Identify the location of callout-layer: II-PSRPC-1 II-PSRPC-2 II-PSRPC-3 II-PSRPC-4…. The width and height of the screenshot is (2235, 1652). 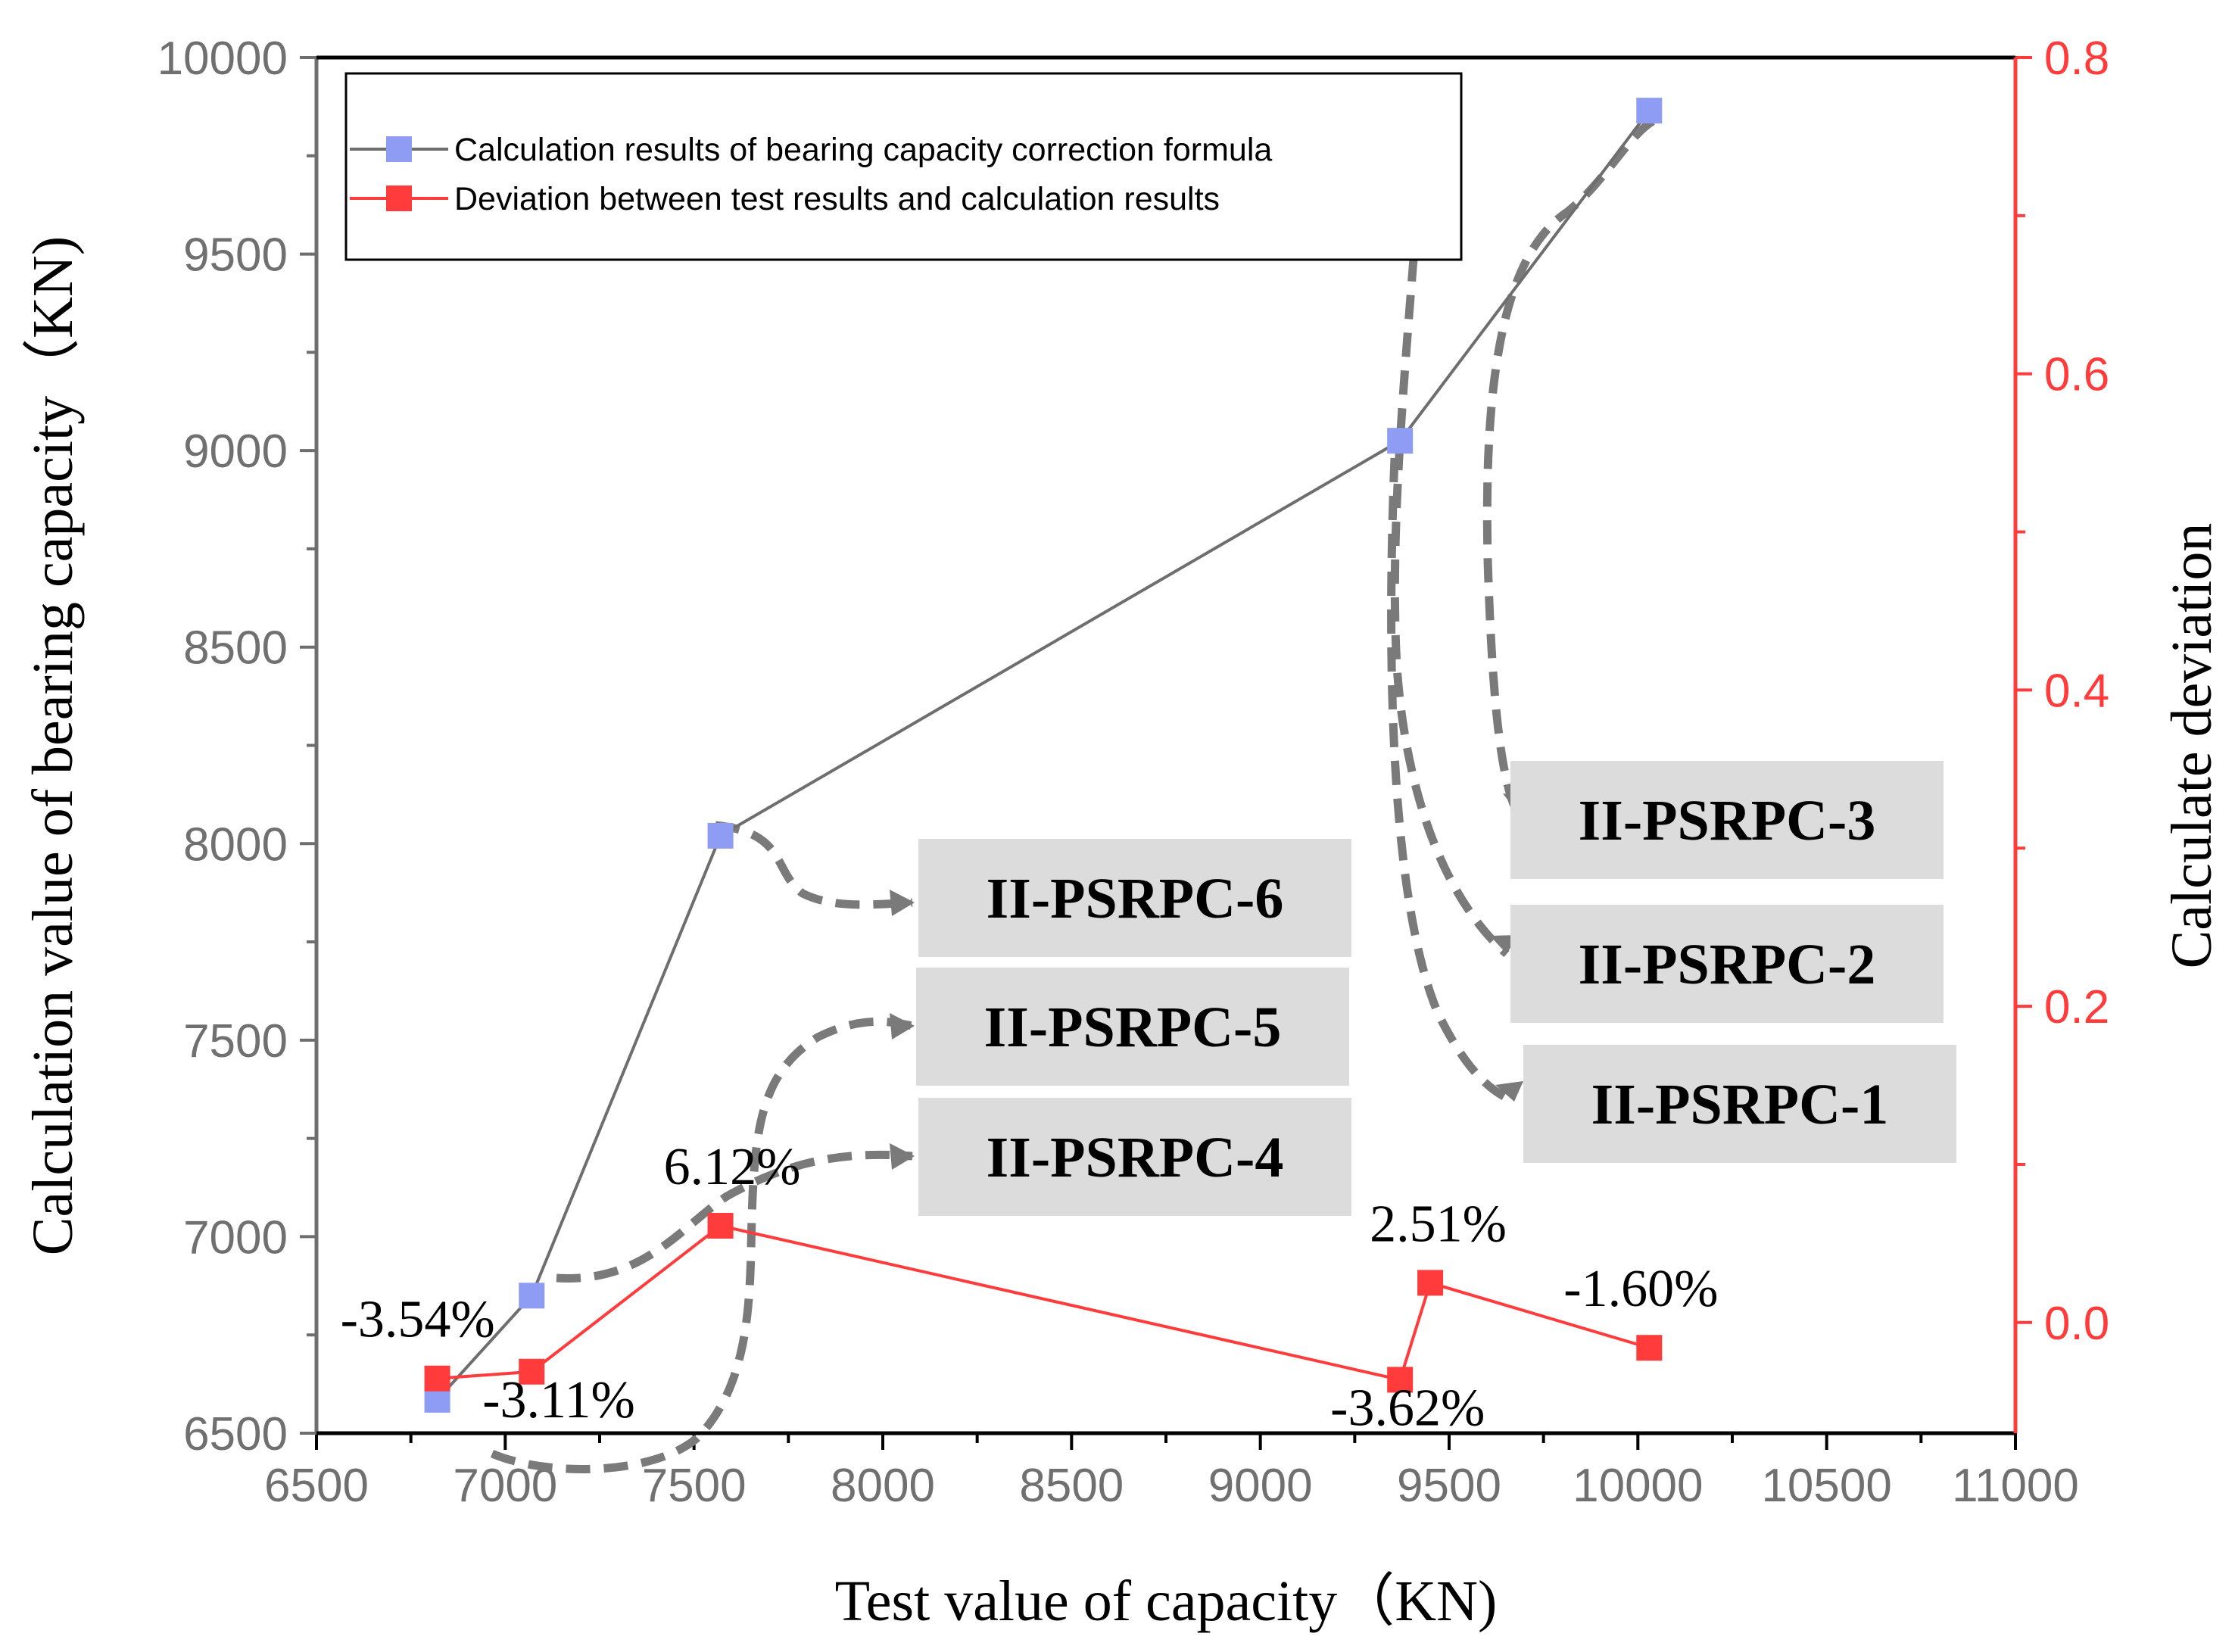
(1436, 988).